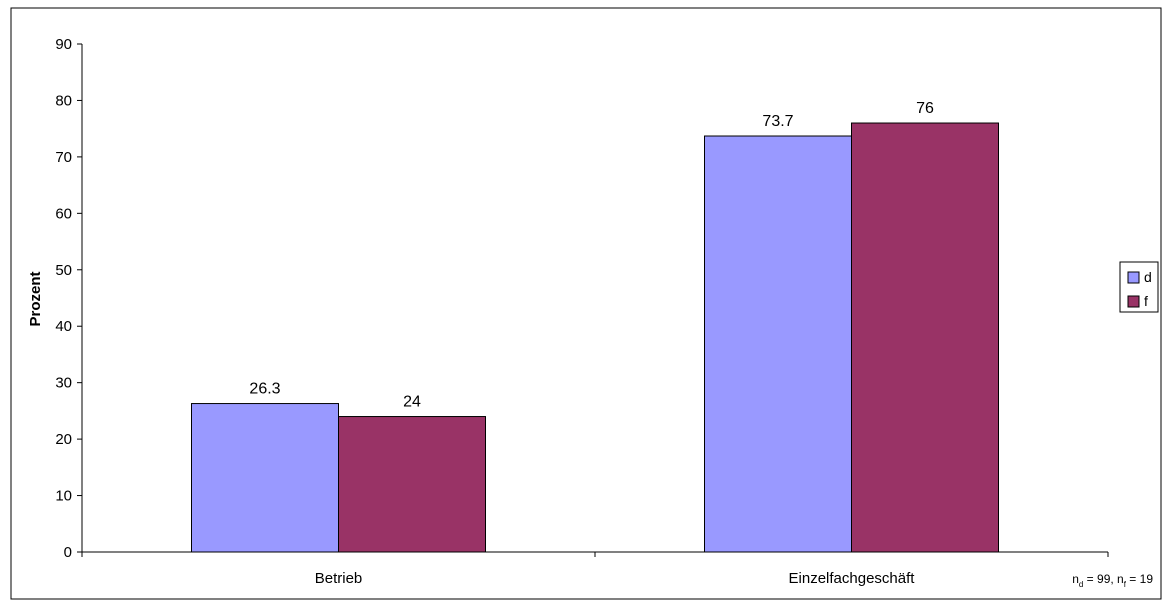 The image size is (1163, 601). Describe the element at coordinates (1081, 584) in the screenshot. I see `n-d-subscript: d` at that location.